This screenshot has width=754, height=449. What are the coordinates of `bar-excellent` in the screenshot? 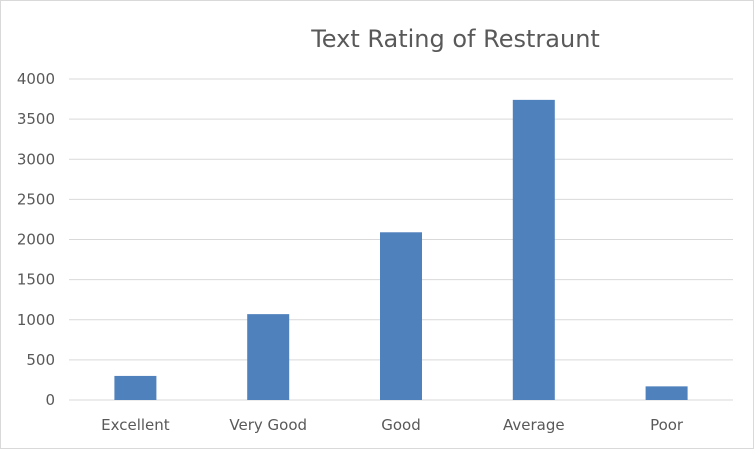 It's located at (135, 387).